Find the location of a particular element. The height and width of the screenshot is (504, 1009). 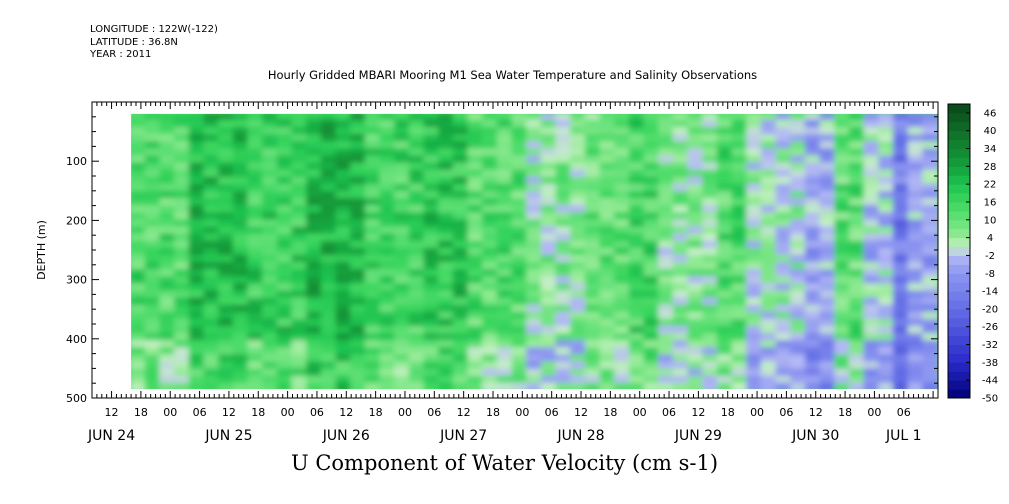

year-label: YEAR : 2011 is located at coordinates (121, 54).